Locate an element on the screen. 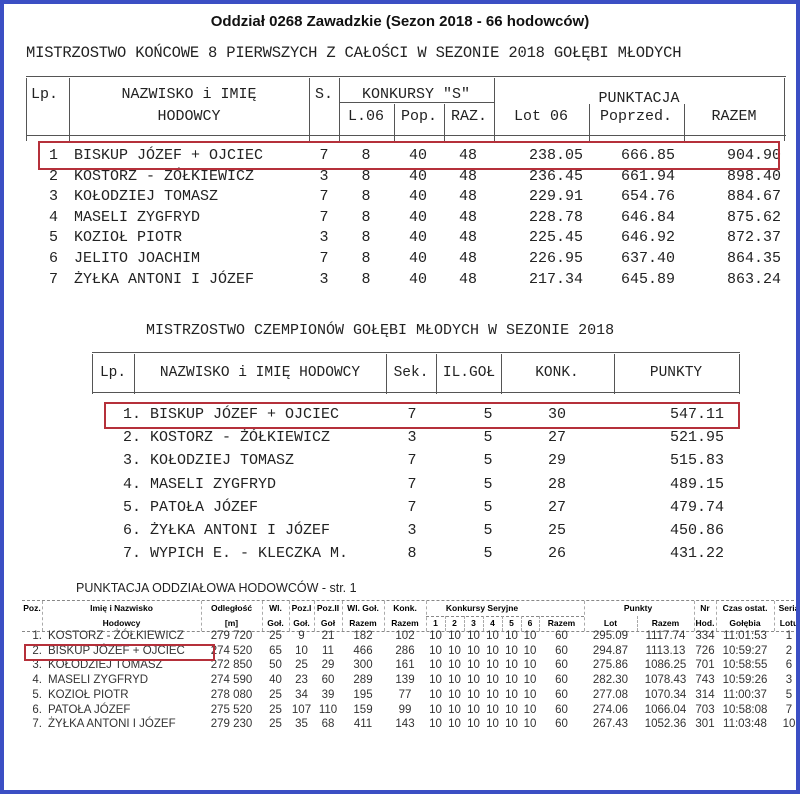 The image size is (800, 794). cell-raz: 48 is located at coordinates (467, 258).